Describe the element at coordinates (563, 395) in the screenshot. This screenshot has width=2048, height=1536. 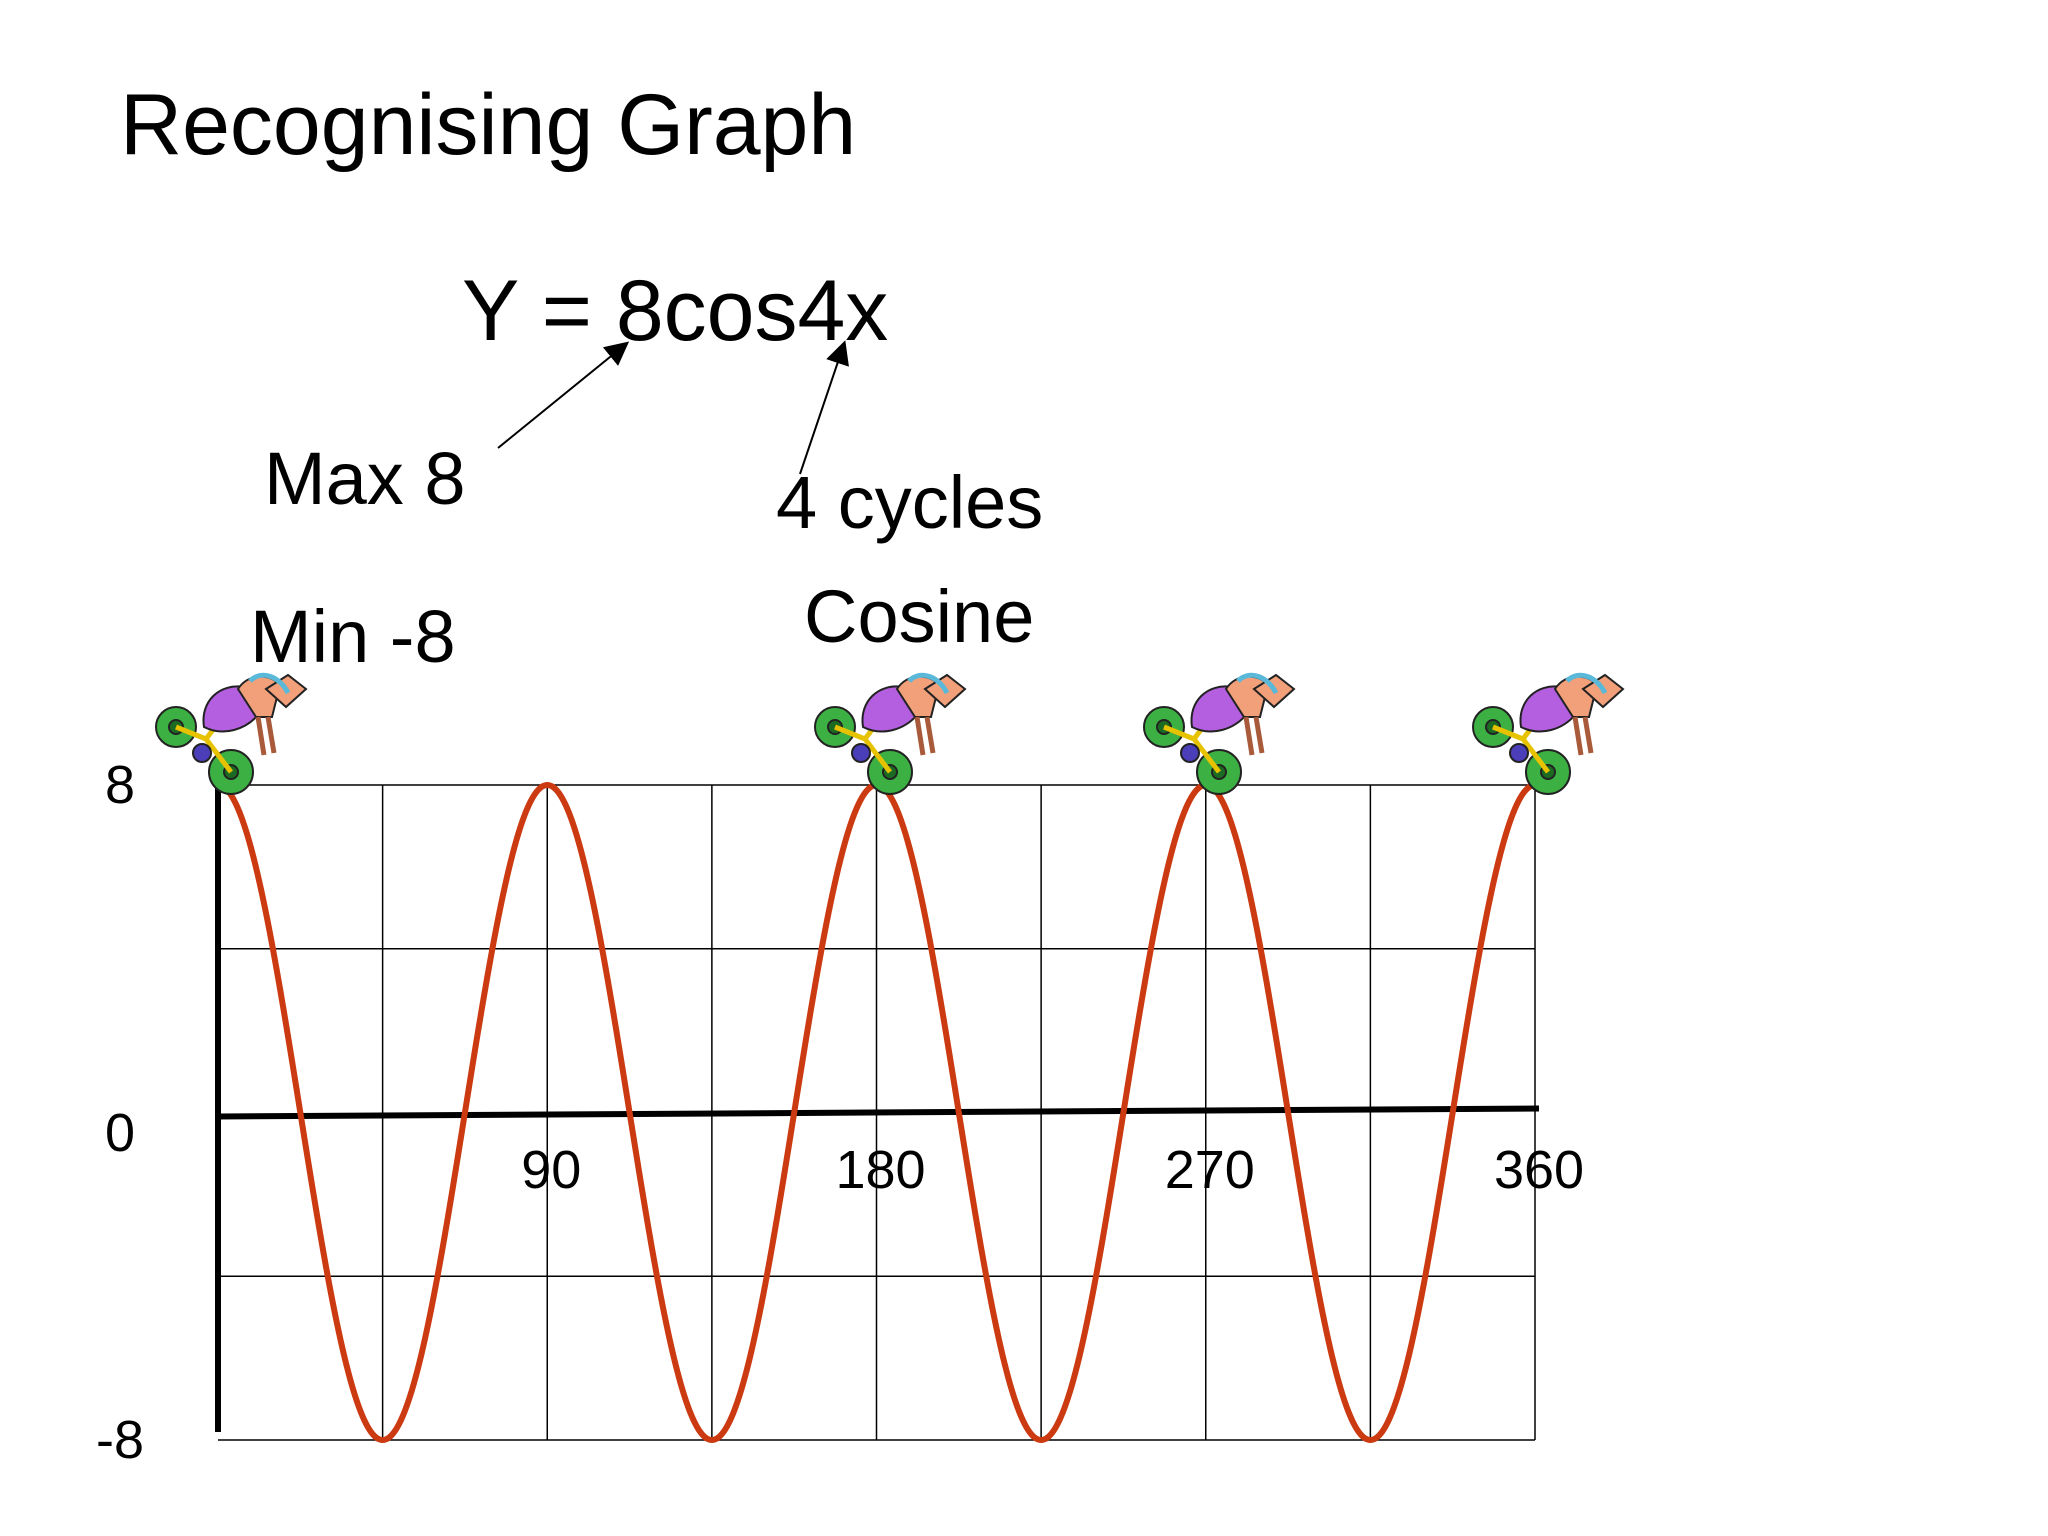
I see `max-annotation-arrow` at that location.